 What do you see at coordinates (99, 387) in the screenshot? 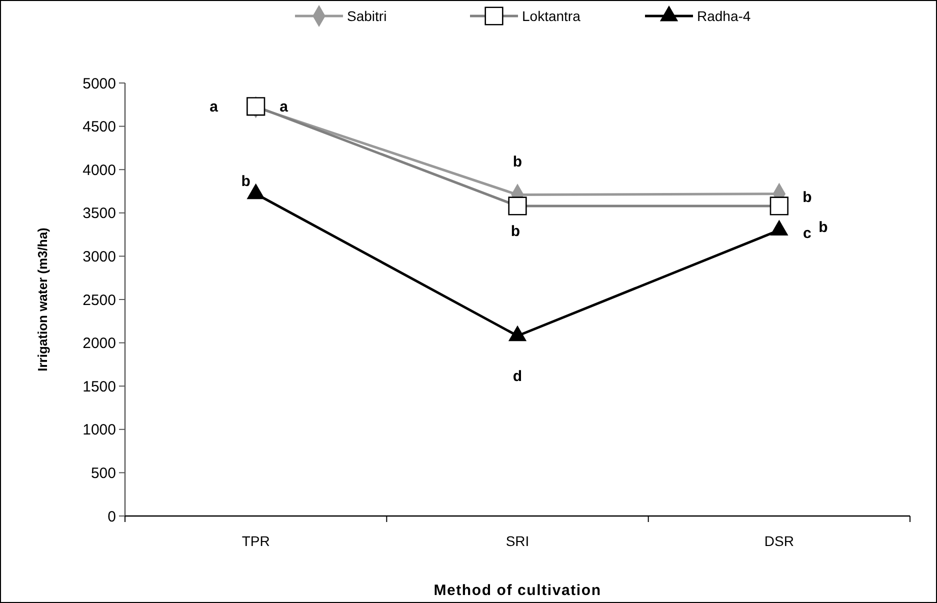
I see `y-tick-label: 1500` at bounding box center [99, 387].